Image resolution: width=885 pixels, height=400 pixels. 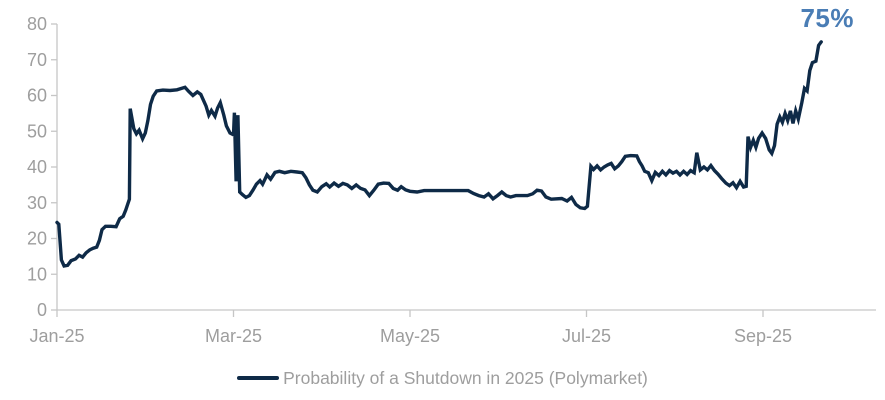 I want to click on last-value-label: 75%, so click(x=827, y=18).